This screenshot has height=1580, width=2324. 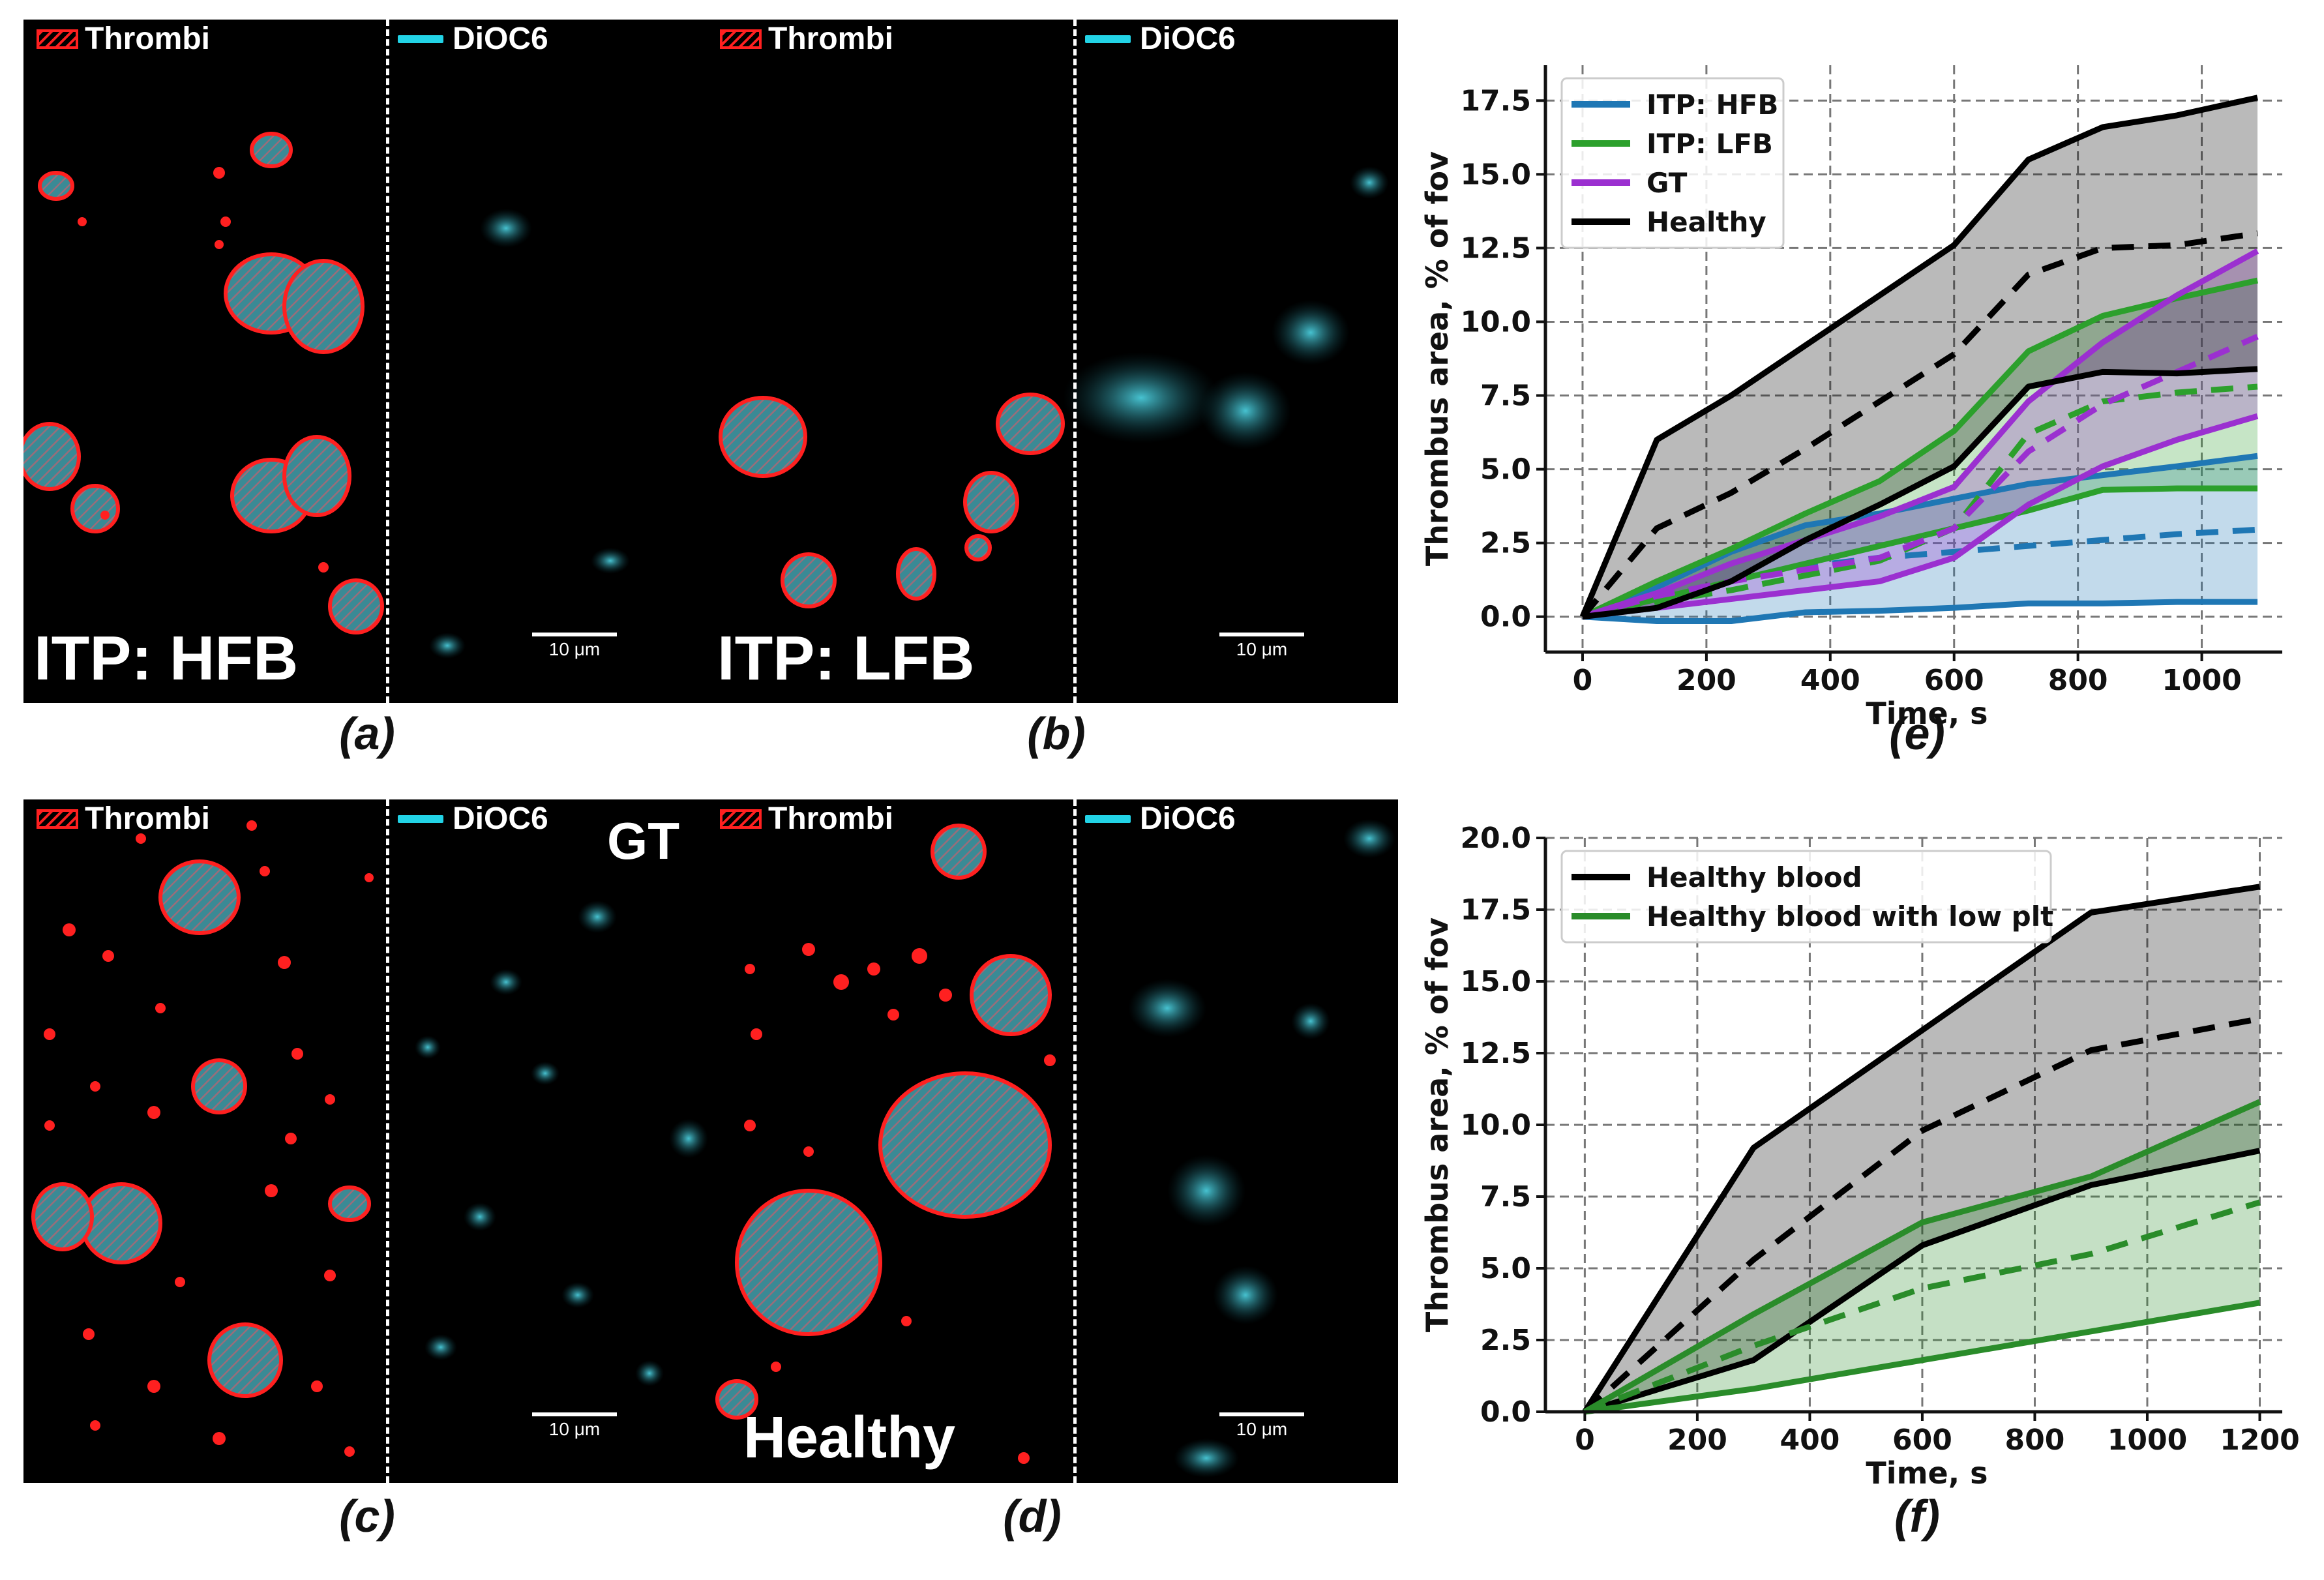 I want to click on condition-label: ITP: LFB, so click(x=846, y=658).